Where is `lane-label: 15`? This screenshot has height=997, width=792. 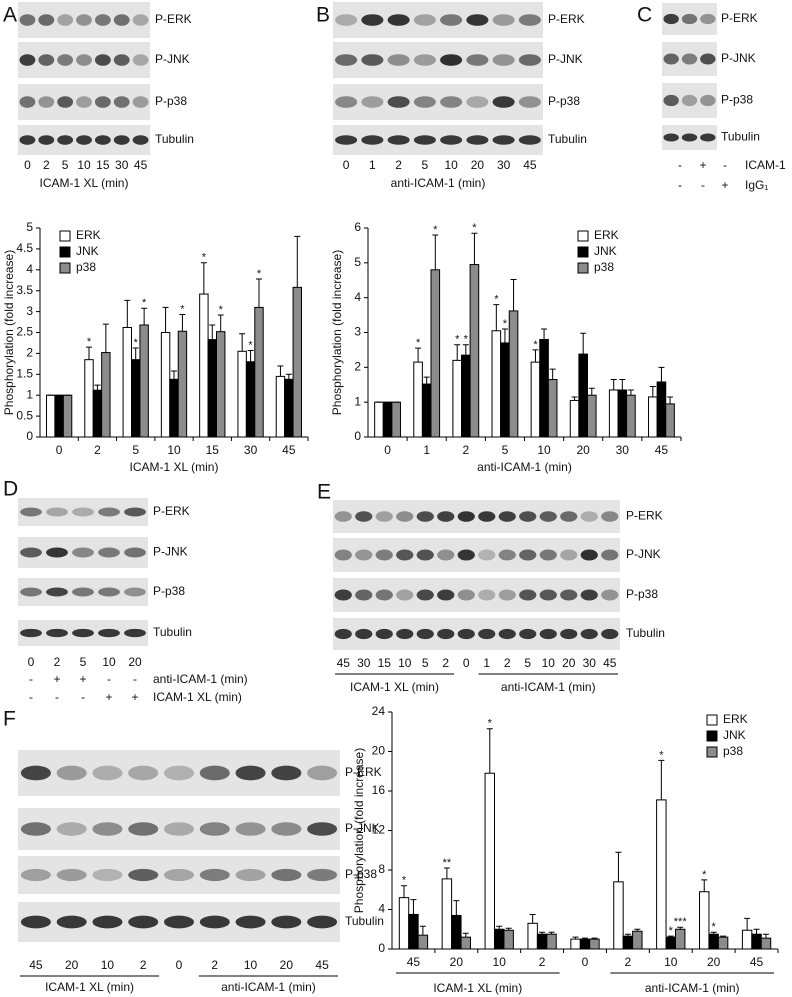 lane-label: 15 is located at coordinates (385, 663).